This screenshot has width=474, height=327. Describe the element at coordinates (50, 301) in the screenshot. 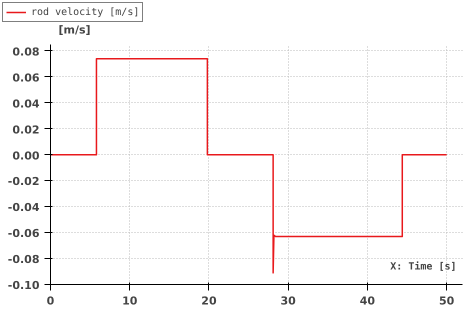

I see `x-tick-label: 0` at that location.